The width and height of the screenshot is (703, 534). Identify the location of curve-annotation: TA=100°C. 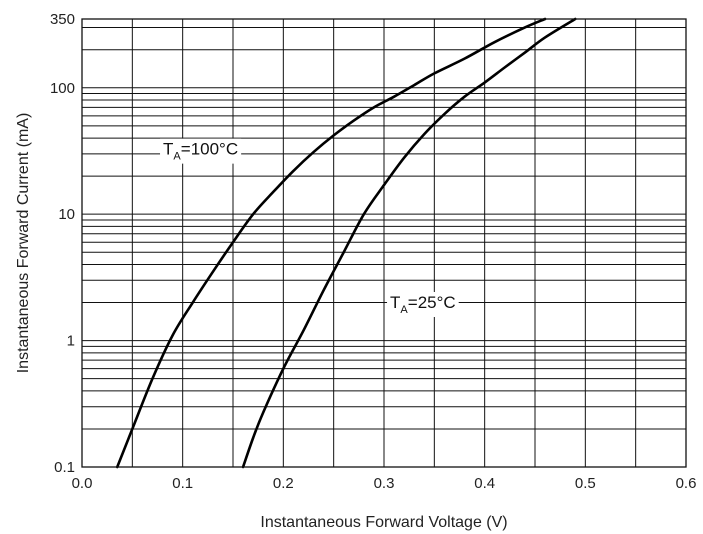
(201, 151).